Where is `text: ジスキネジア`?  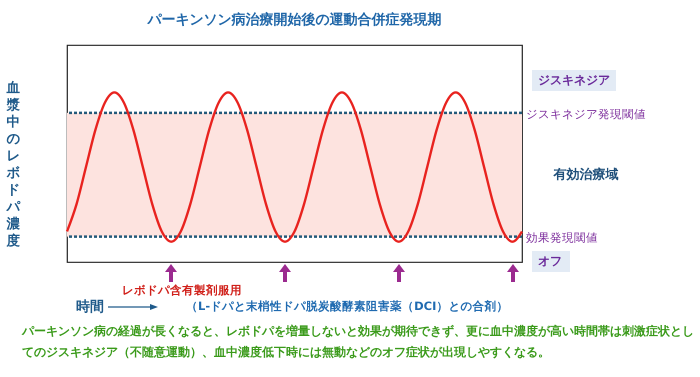 text: ジスキネジア is located at coordinates (574, 80).